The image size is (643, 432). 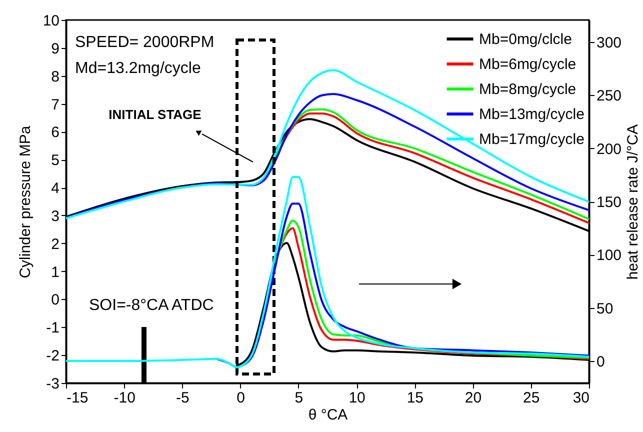 I want to click on x-tick-label: -10, so click(x=125, y=398).